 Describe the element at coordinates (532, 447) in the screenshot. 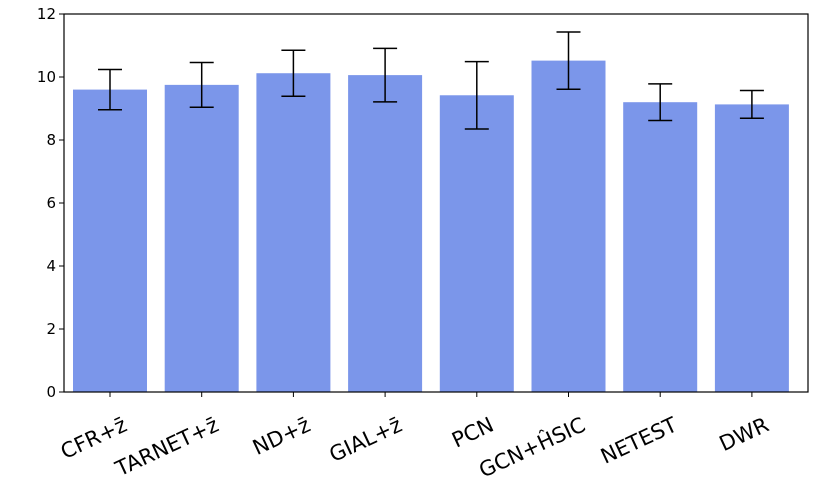

I see `x-category-label-5: GCN+ĤSIC` at that location.